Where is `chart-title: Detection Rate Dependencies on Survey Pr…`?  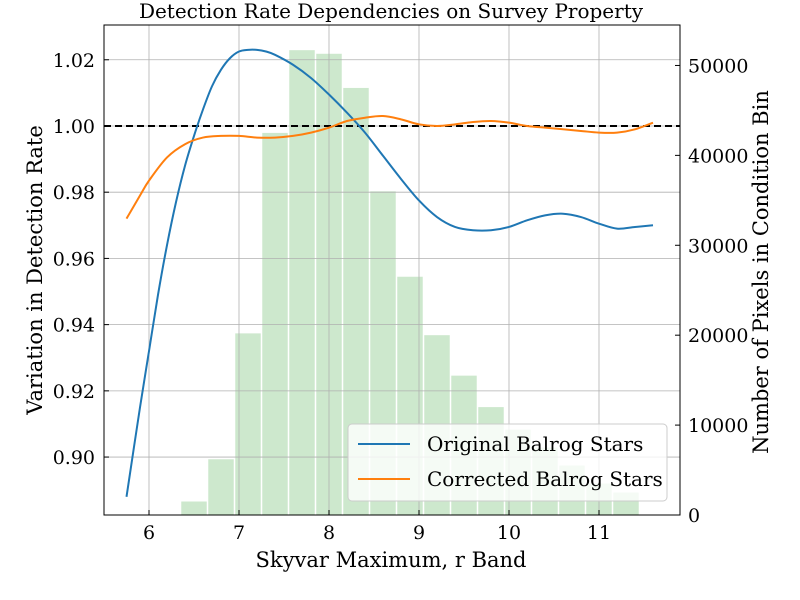 chart-title: Detection Rate Dependencies on Survey Pr… is located at coordinates (391, 11).